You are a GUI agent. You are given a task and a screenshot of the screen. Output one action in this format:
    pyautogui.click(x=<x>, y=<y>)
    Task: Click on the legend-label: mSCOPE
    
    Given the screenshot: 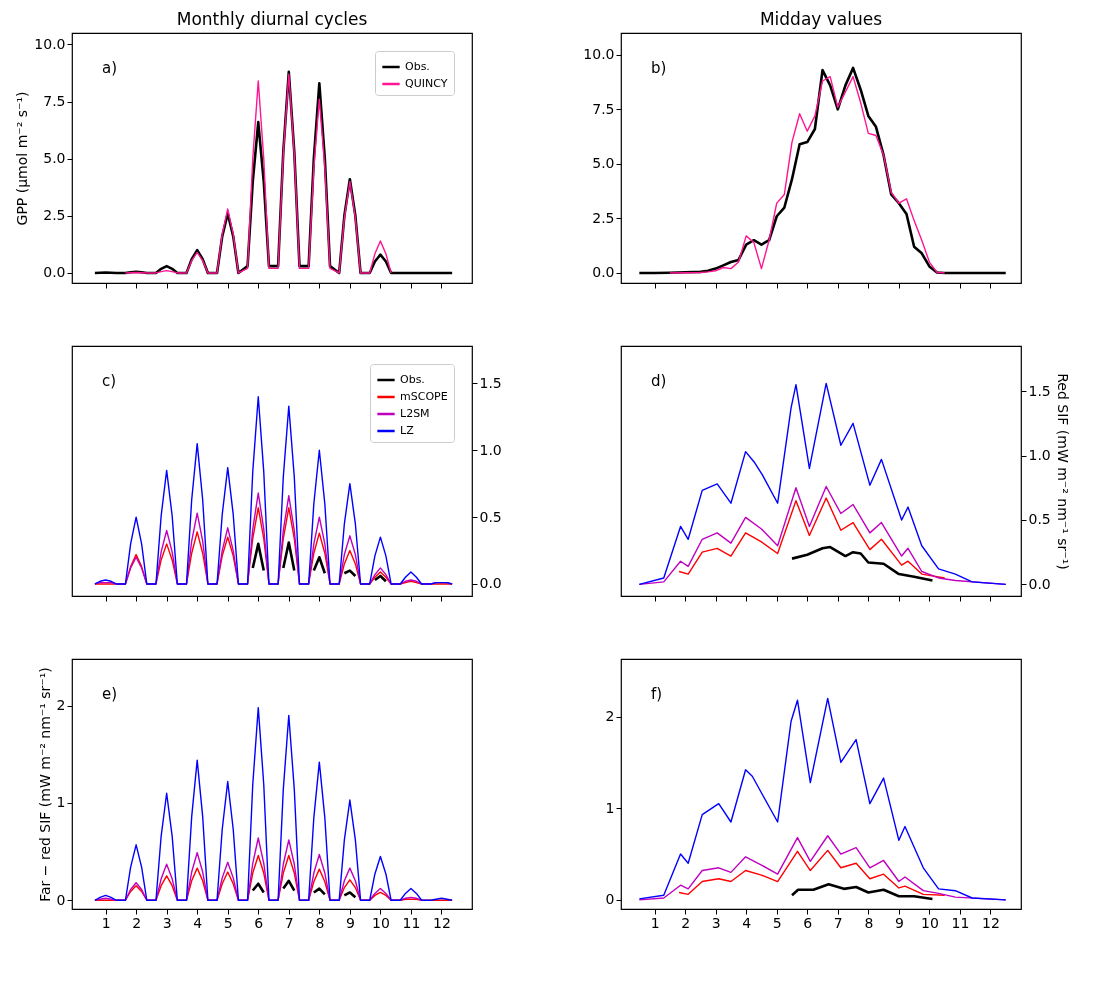 What is the action you would take?
    pyautogui.click(x=424, y=396)
    